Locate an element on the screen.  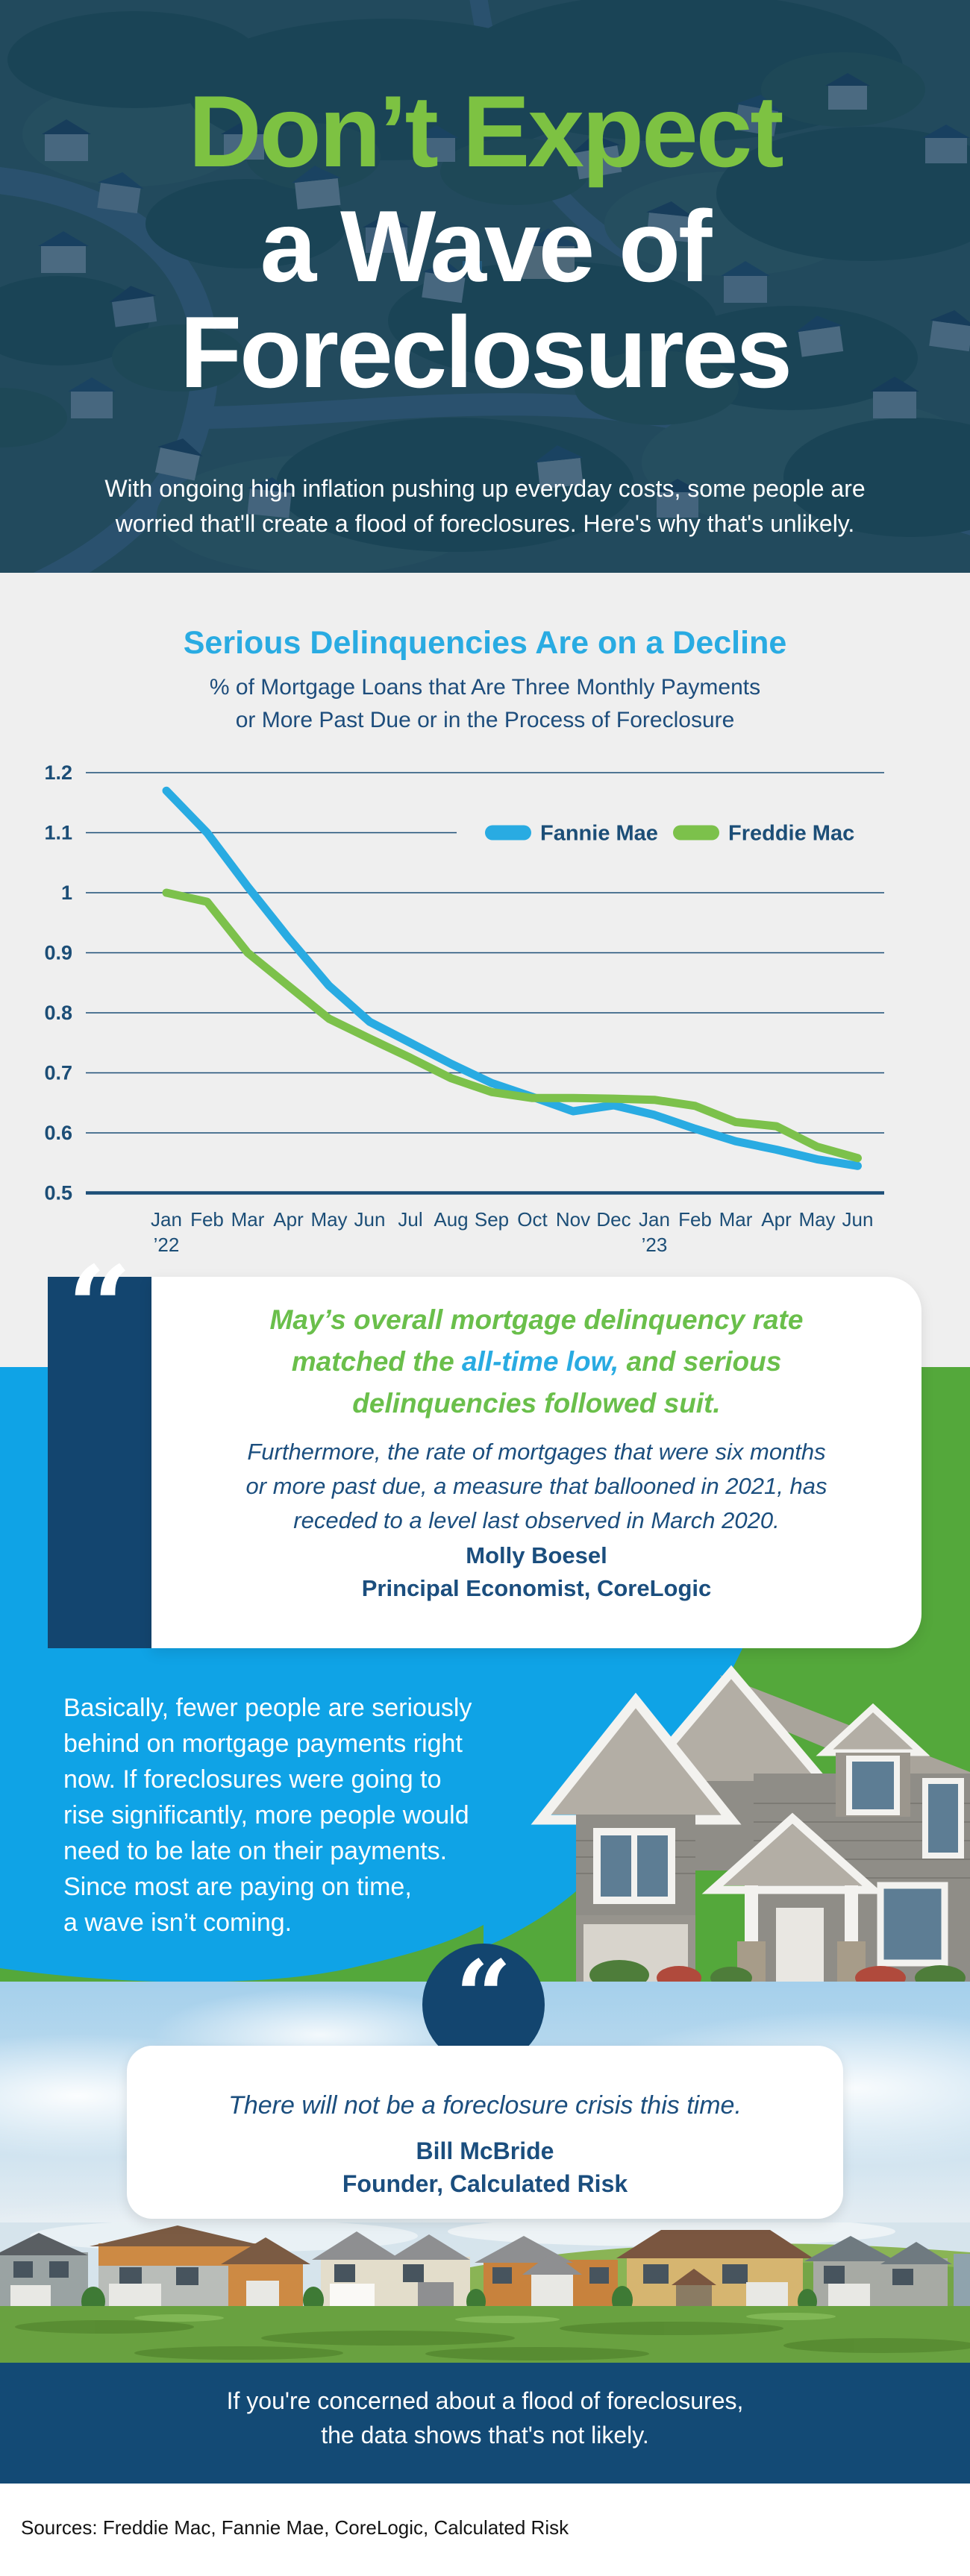
y-axis-label: 0.5 is located at coordinates (58, 1193).